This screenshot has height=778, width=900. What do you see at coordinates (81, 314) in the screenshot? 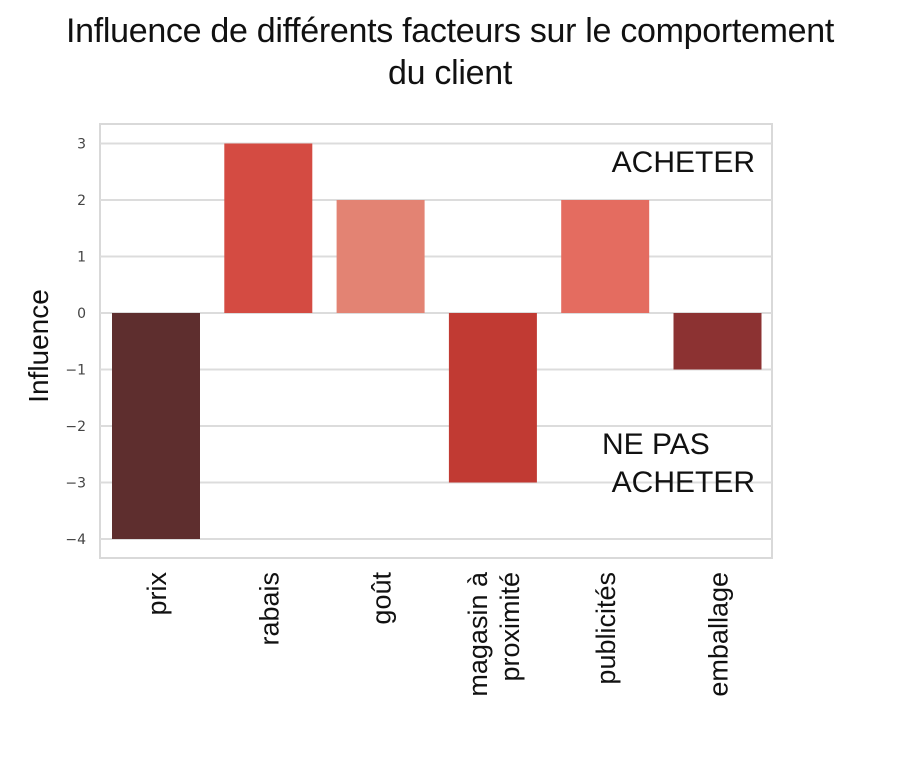
I see `y-tick-label: 0` at bounding box center [81, 314].